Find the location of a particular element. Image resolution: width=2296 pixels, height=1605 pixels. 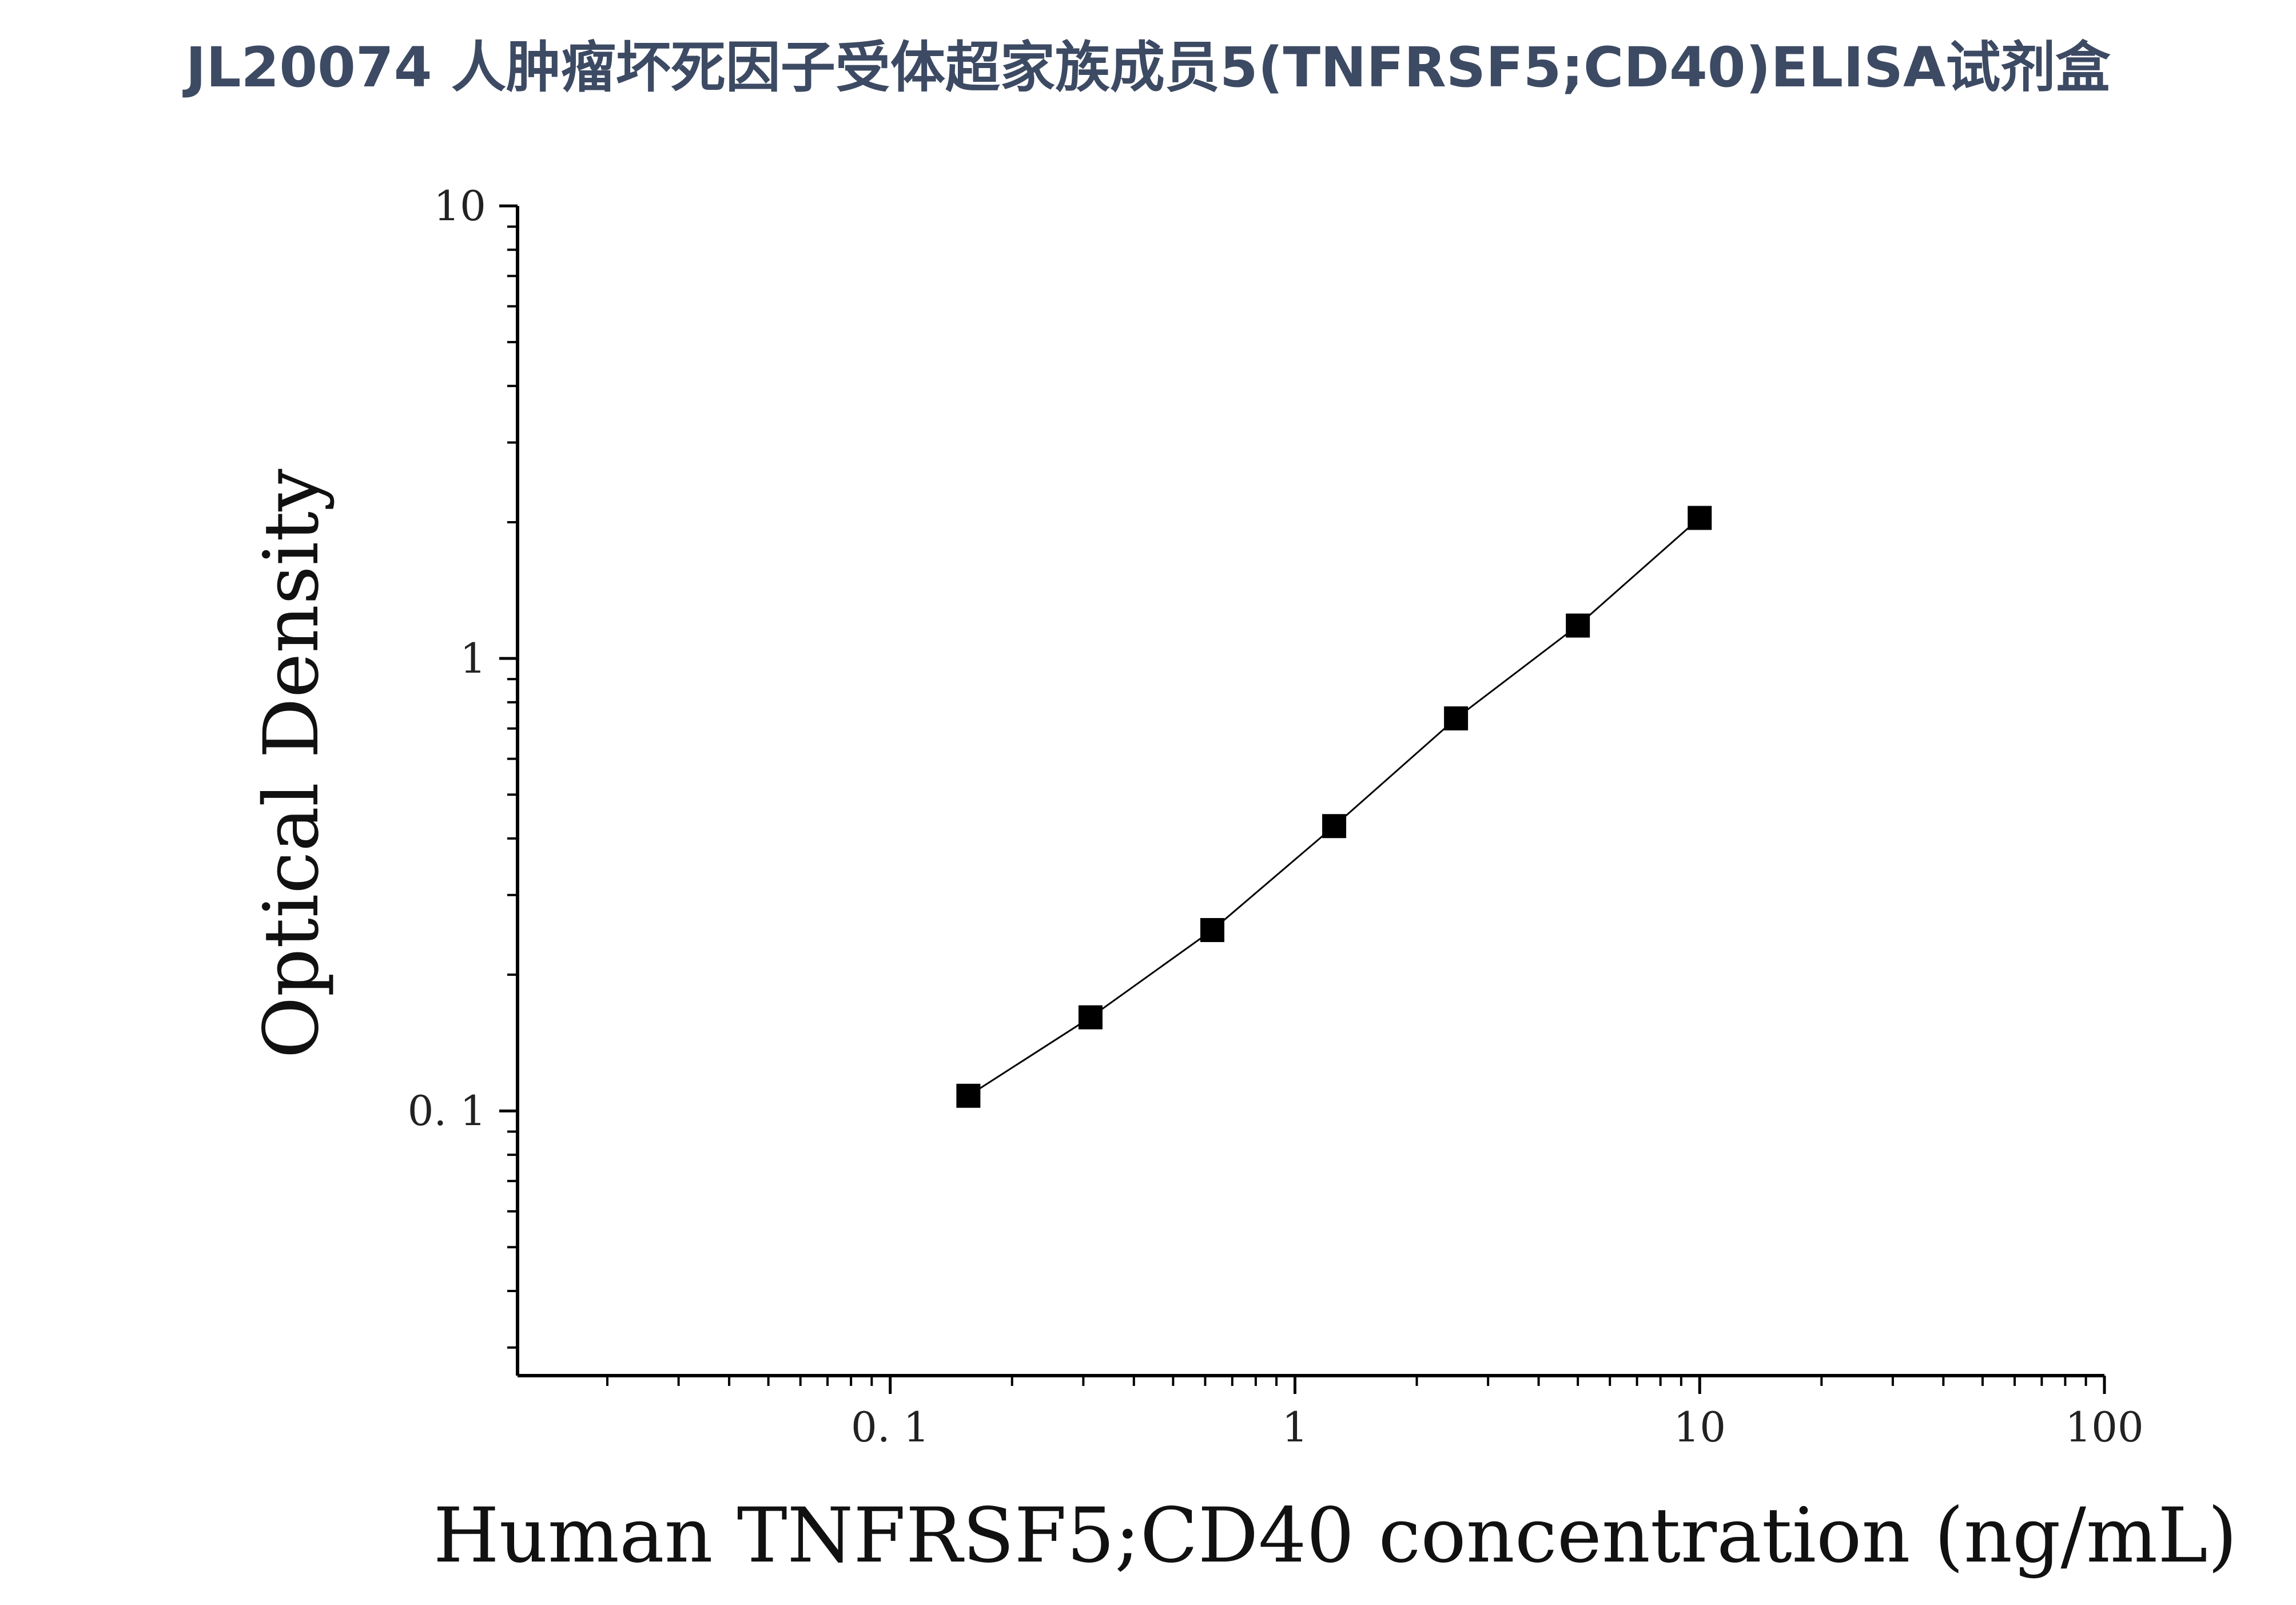

x-tick-label: 100 is located at coordinates (2104, 1427).